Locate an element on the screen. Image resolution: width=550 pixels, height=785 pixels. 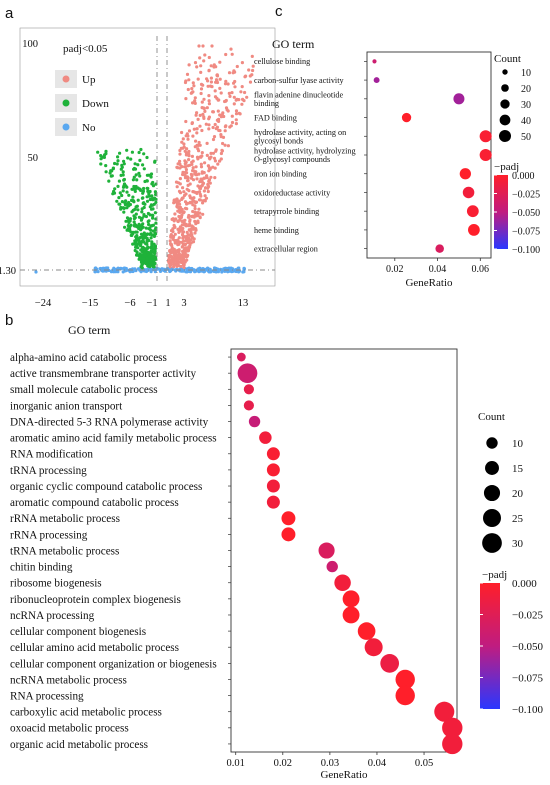
y-tick: 50 is located at coordinates (33, 158).